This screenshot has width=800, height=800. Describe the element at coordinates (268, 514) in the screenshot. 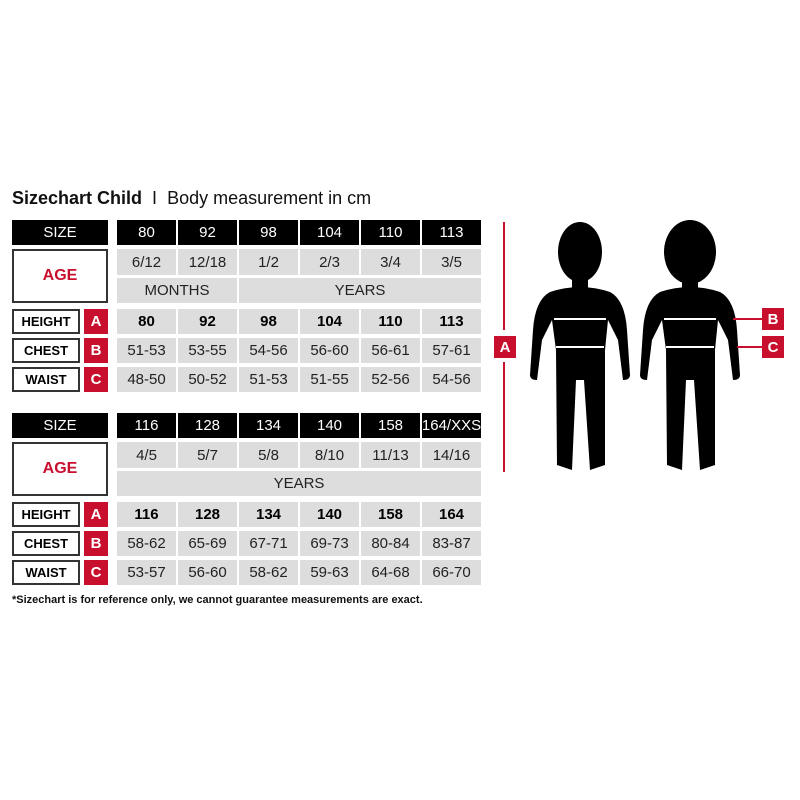

I see `height-cell: 134` at that location.